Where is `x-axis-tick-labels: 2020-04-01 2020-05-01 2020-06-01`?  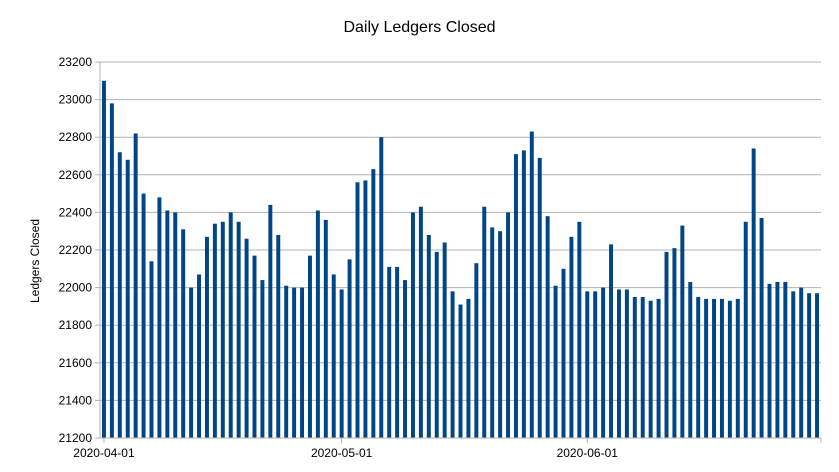 x-axis-tick-labels: 2020-04-01 2020-05-01 2020-06-01 is located at coordinates (345, 453).